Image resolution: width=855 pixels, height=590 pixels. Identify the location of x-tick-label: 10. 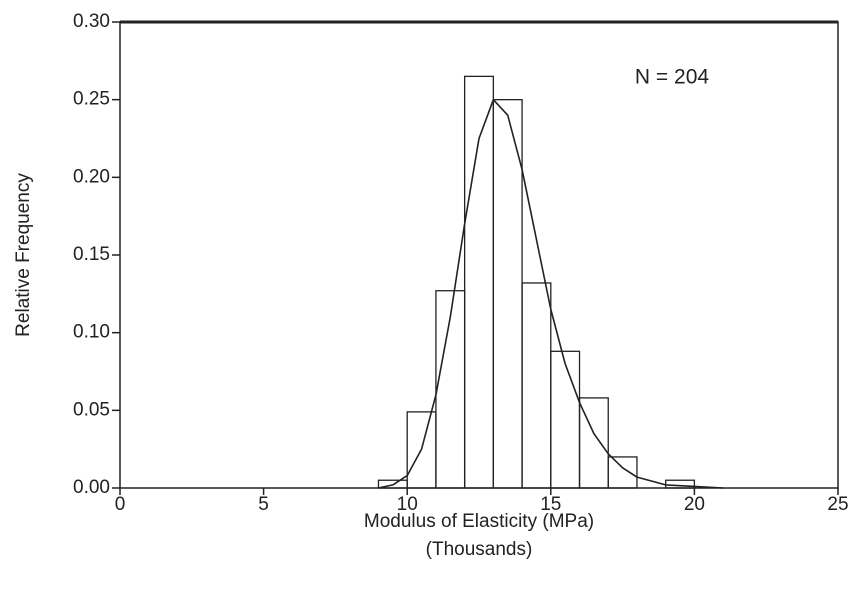
(407, 504).